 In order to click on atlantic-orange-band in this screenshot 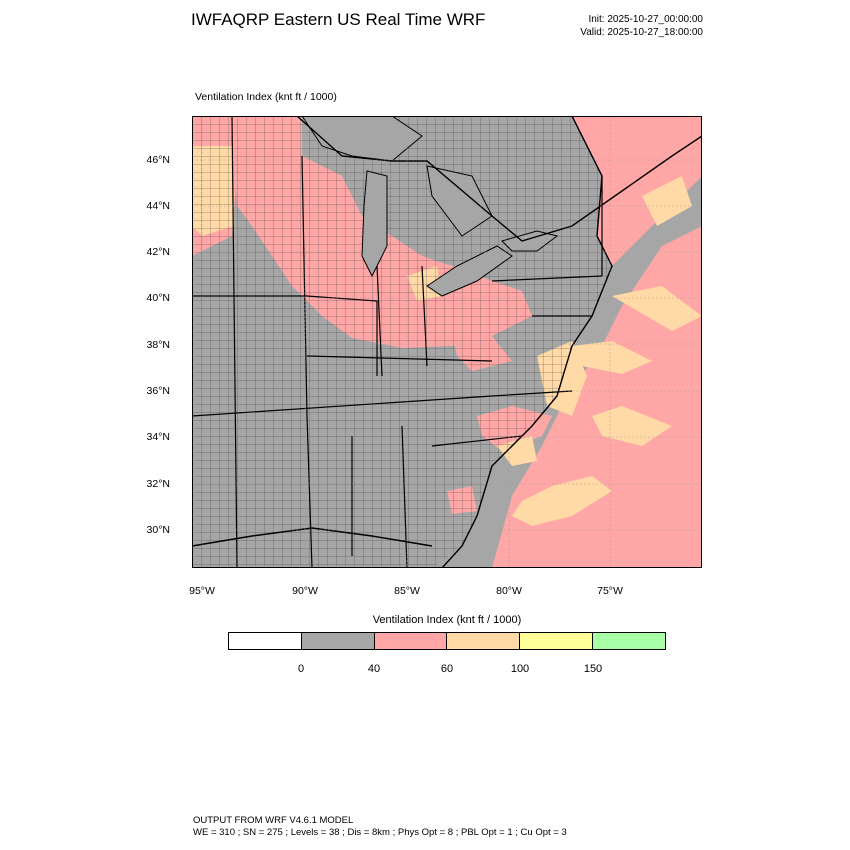, I will do `click(562, 501)`.